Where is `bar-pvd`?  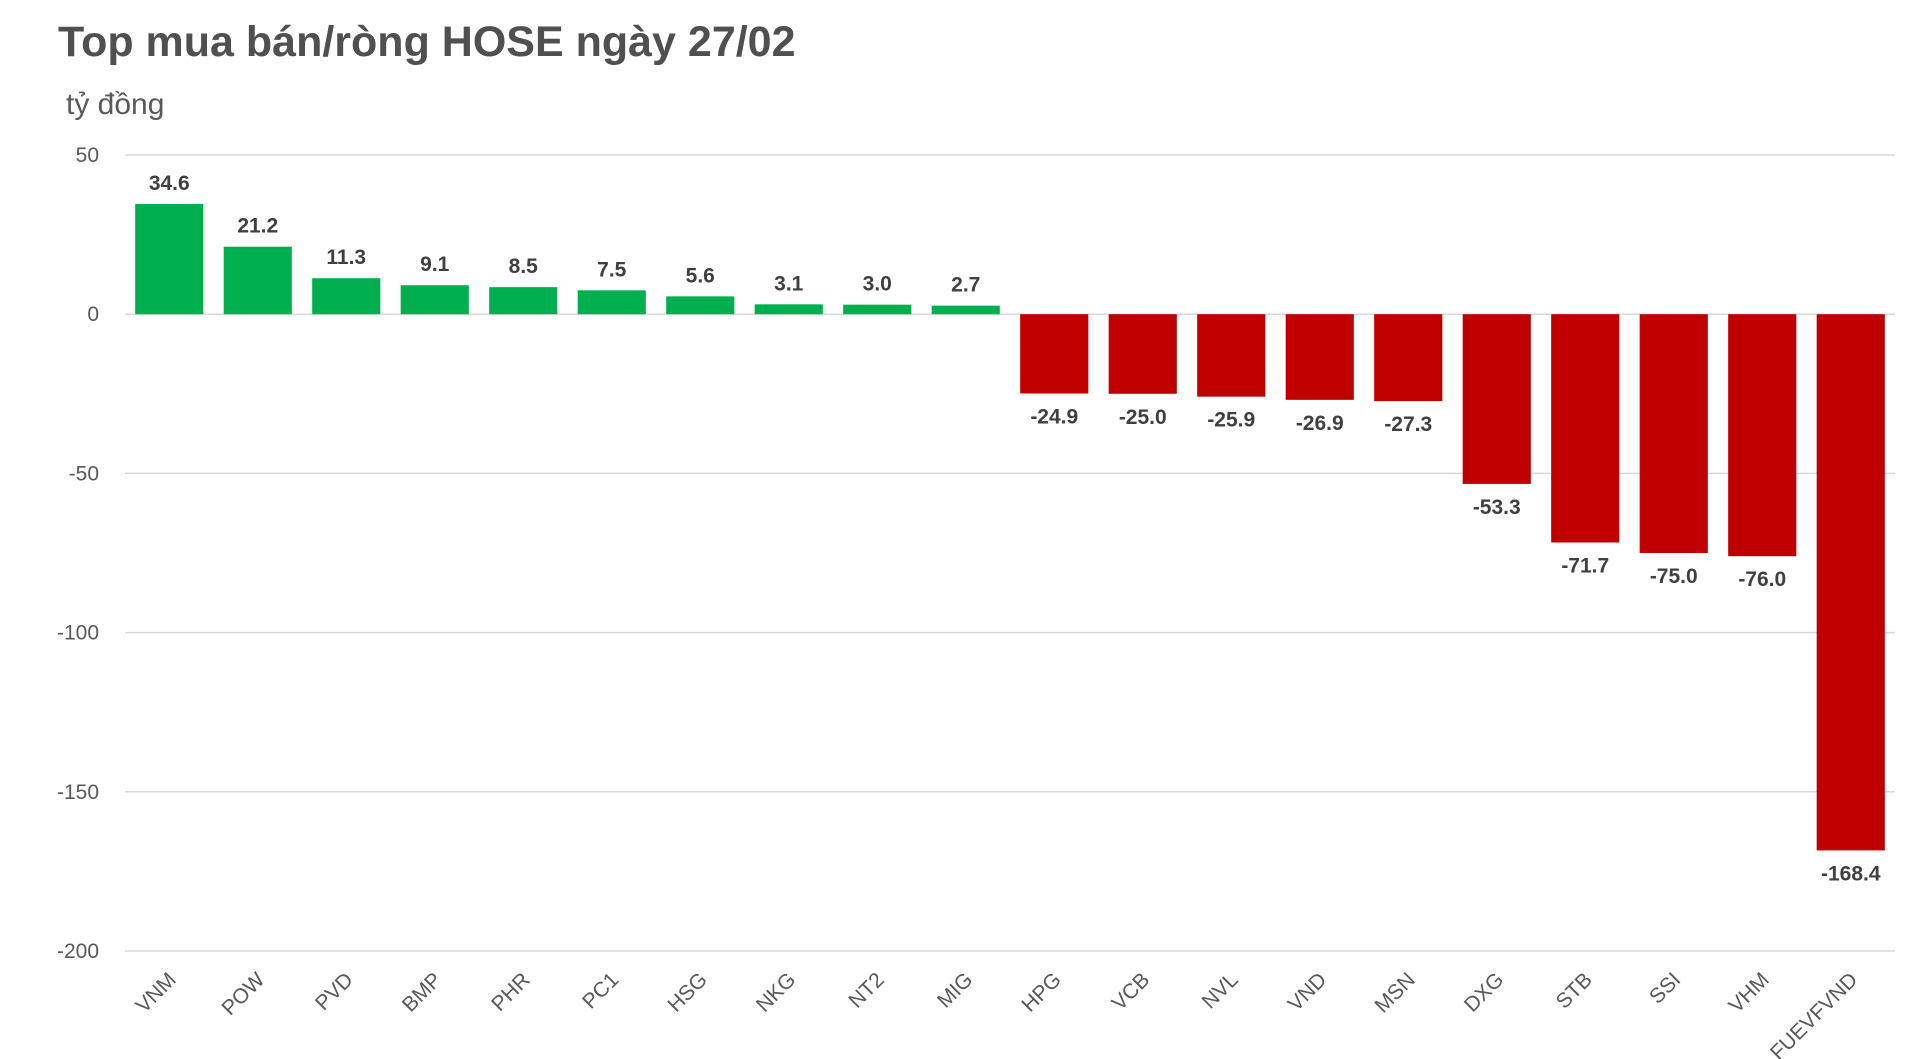 bar-pvd is located at coordinates (346, 296).